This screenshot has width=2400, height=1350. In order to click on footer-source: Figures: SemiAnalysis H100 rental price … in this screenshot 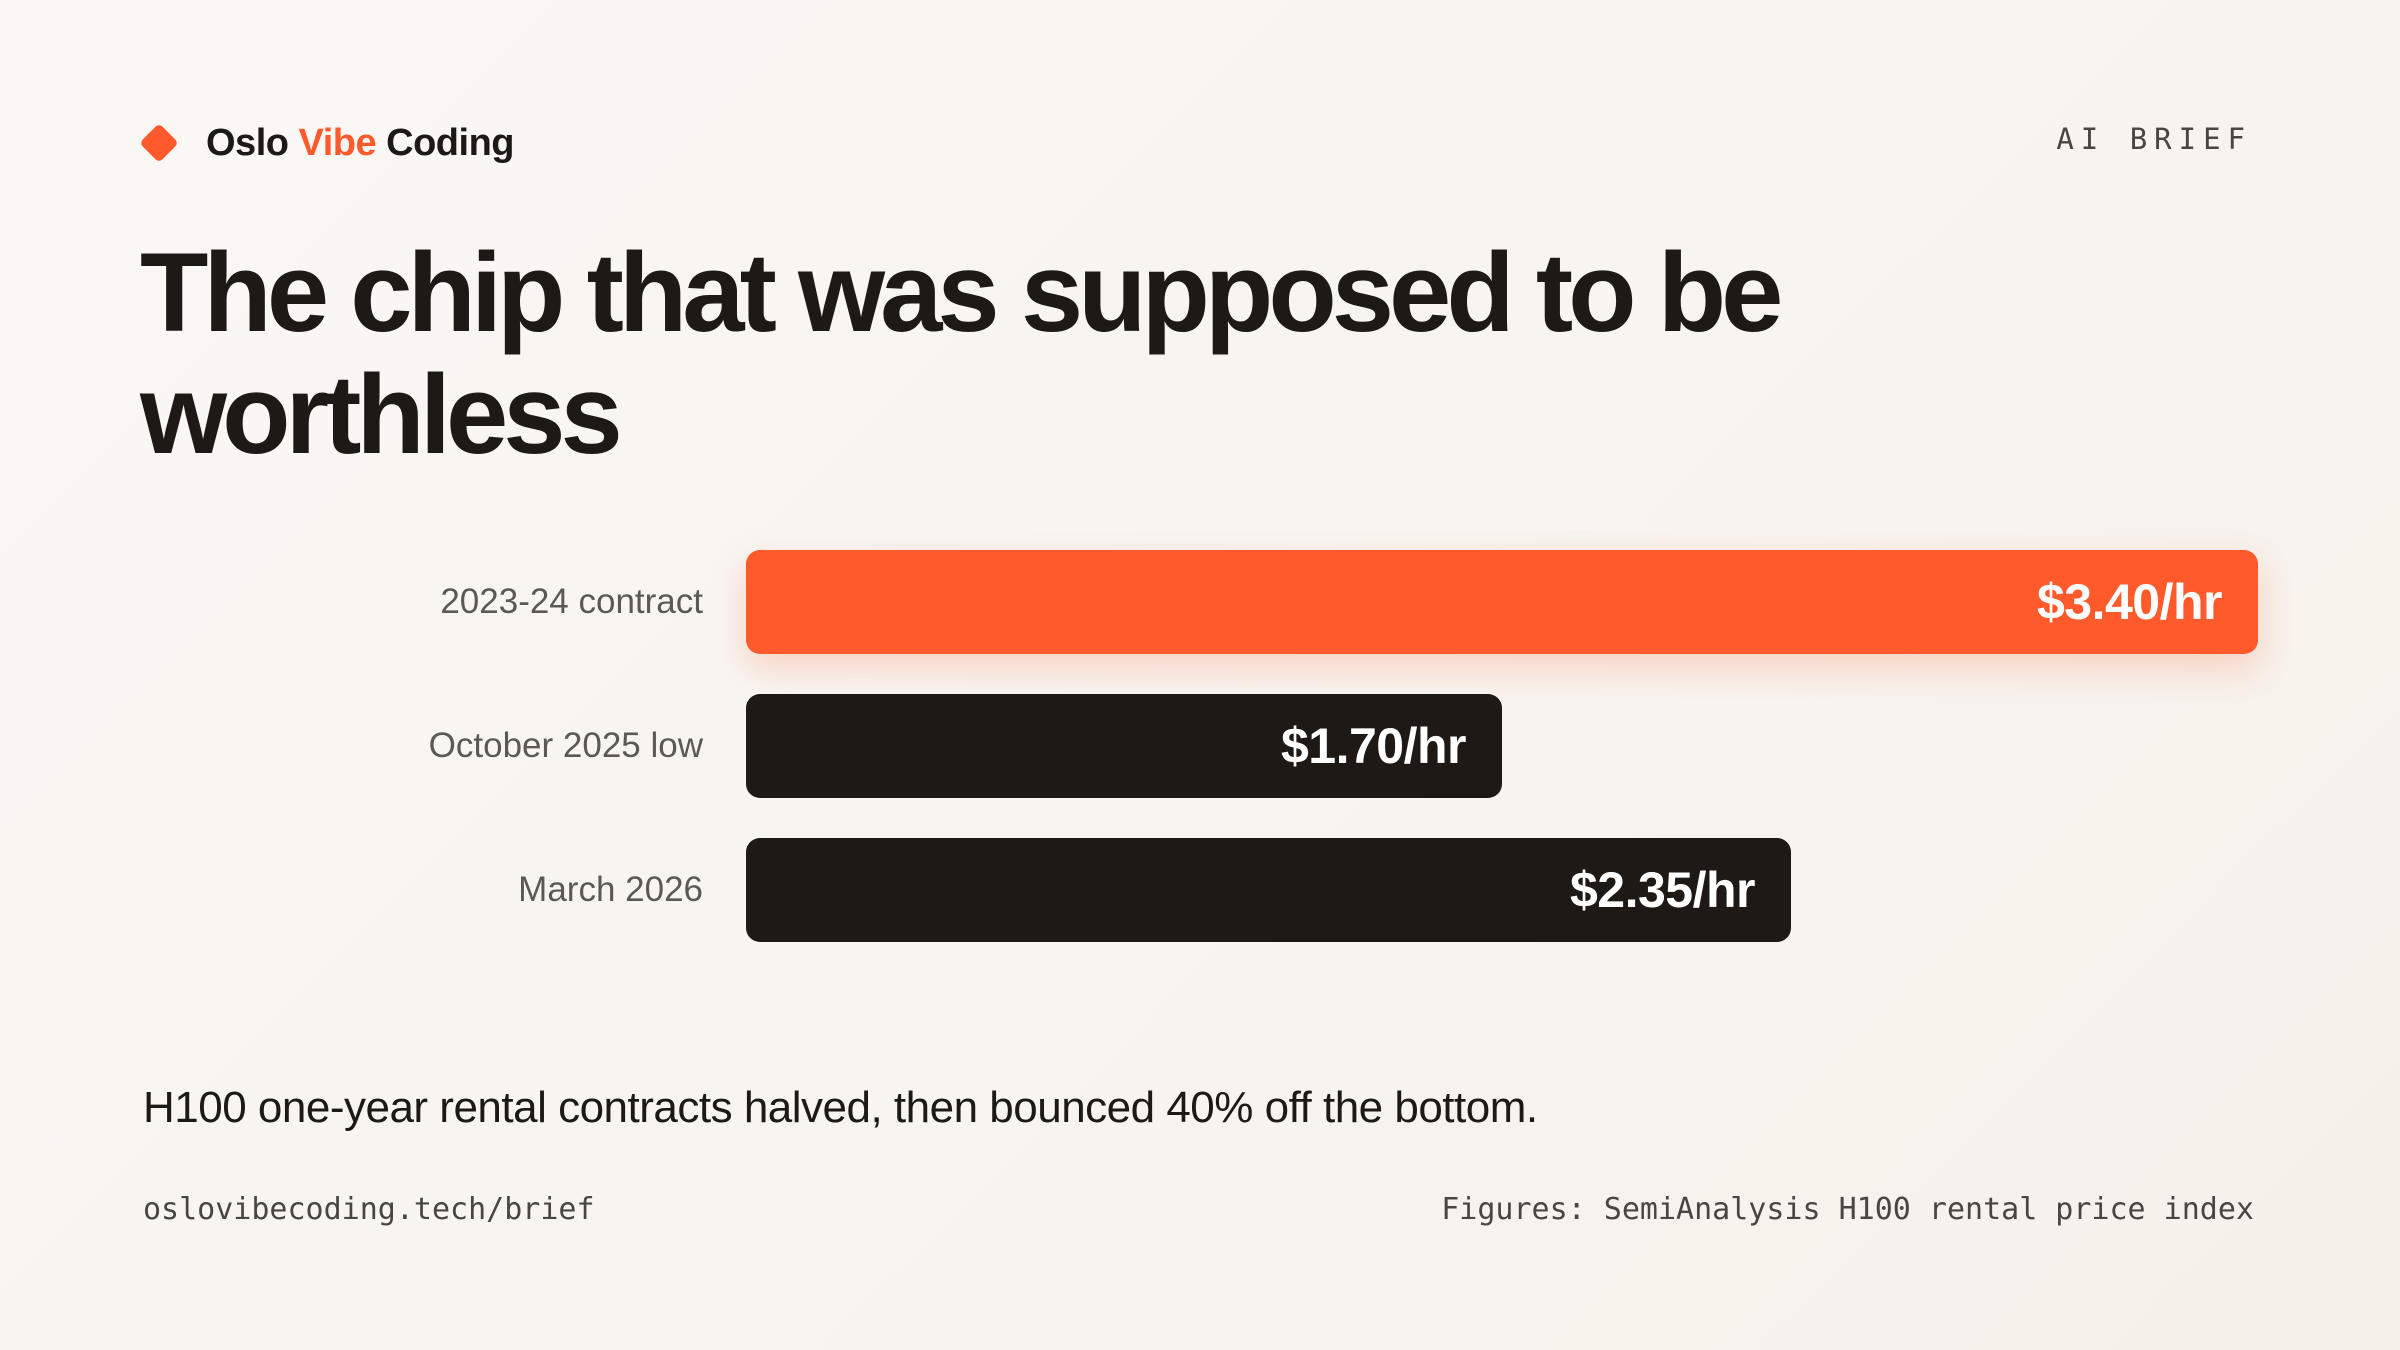, I will do `click(1847, 1209)`.